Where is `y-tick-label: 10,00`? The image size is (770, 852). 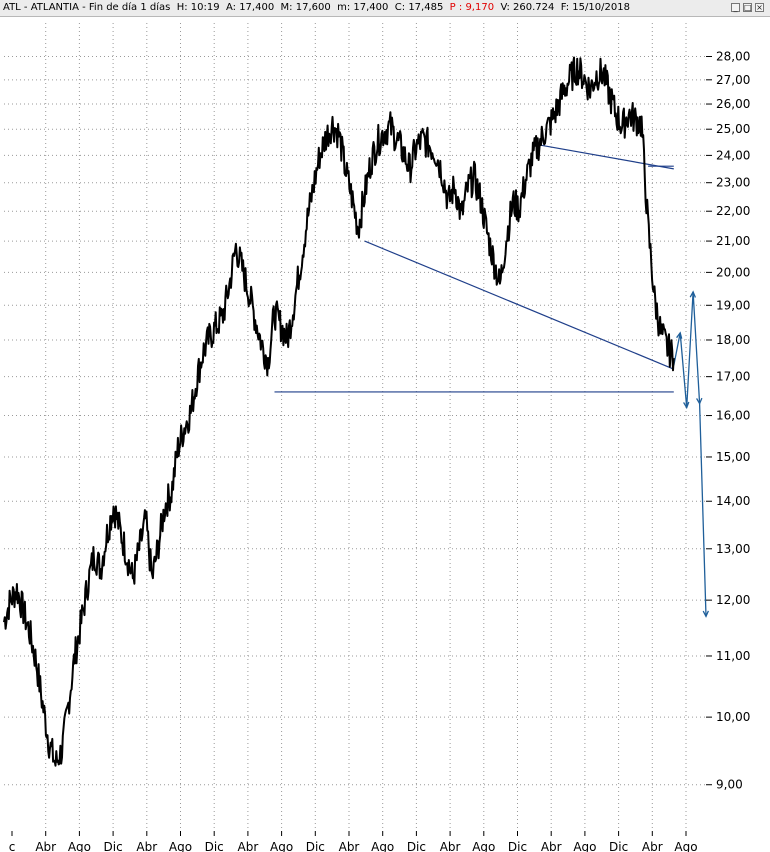
y-tick-label: 10,00 is located at coordinates (733, 717).